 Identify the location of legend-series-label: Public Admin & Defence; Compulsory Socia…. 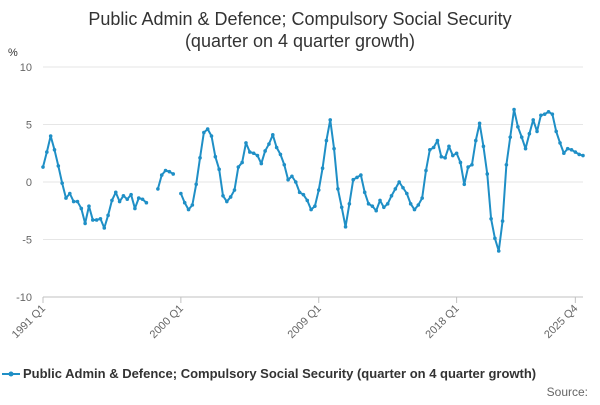
(279, 373).